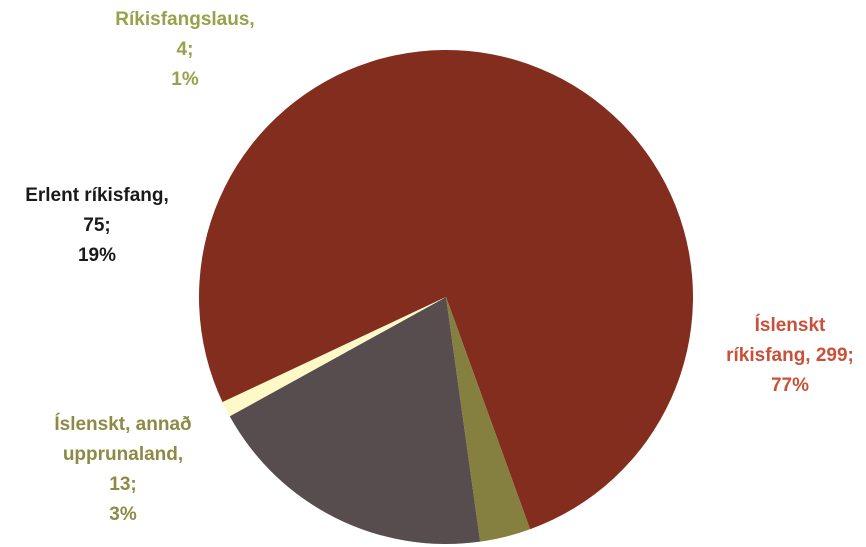 This screenshot has height=547, width=866. Describe the element at coordinates (122, 469) in the screenshot. I see `slice-label: Íslenskt, annað upprunaland, 13; 3%` at that location.